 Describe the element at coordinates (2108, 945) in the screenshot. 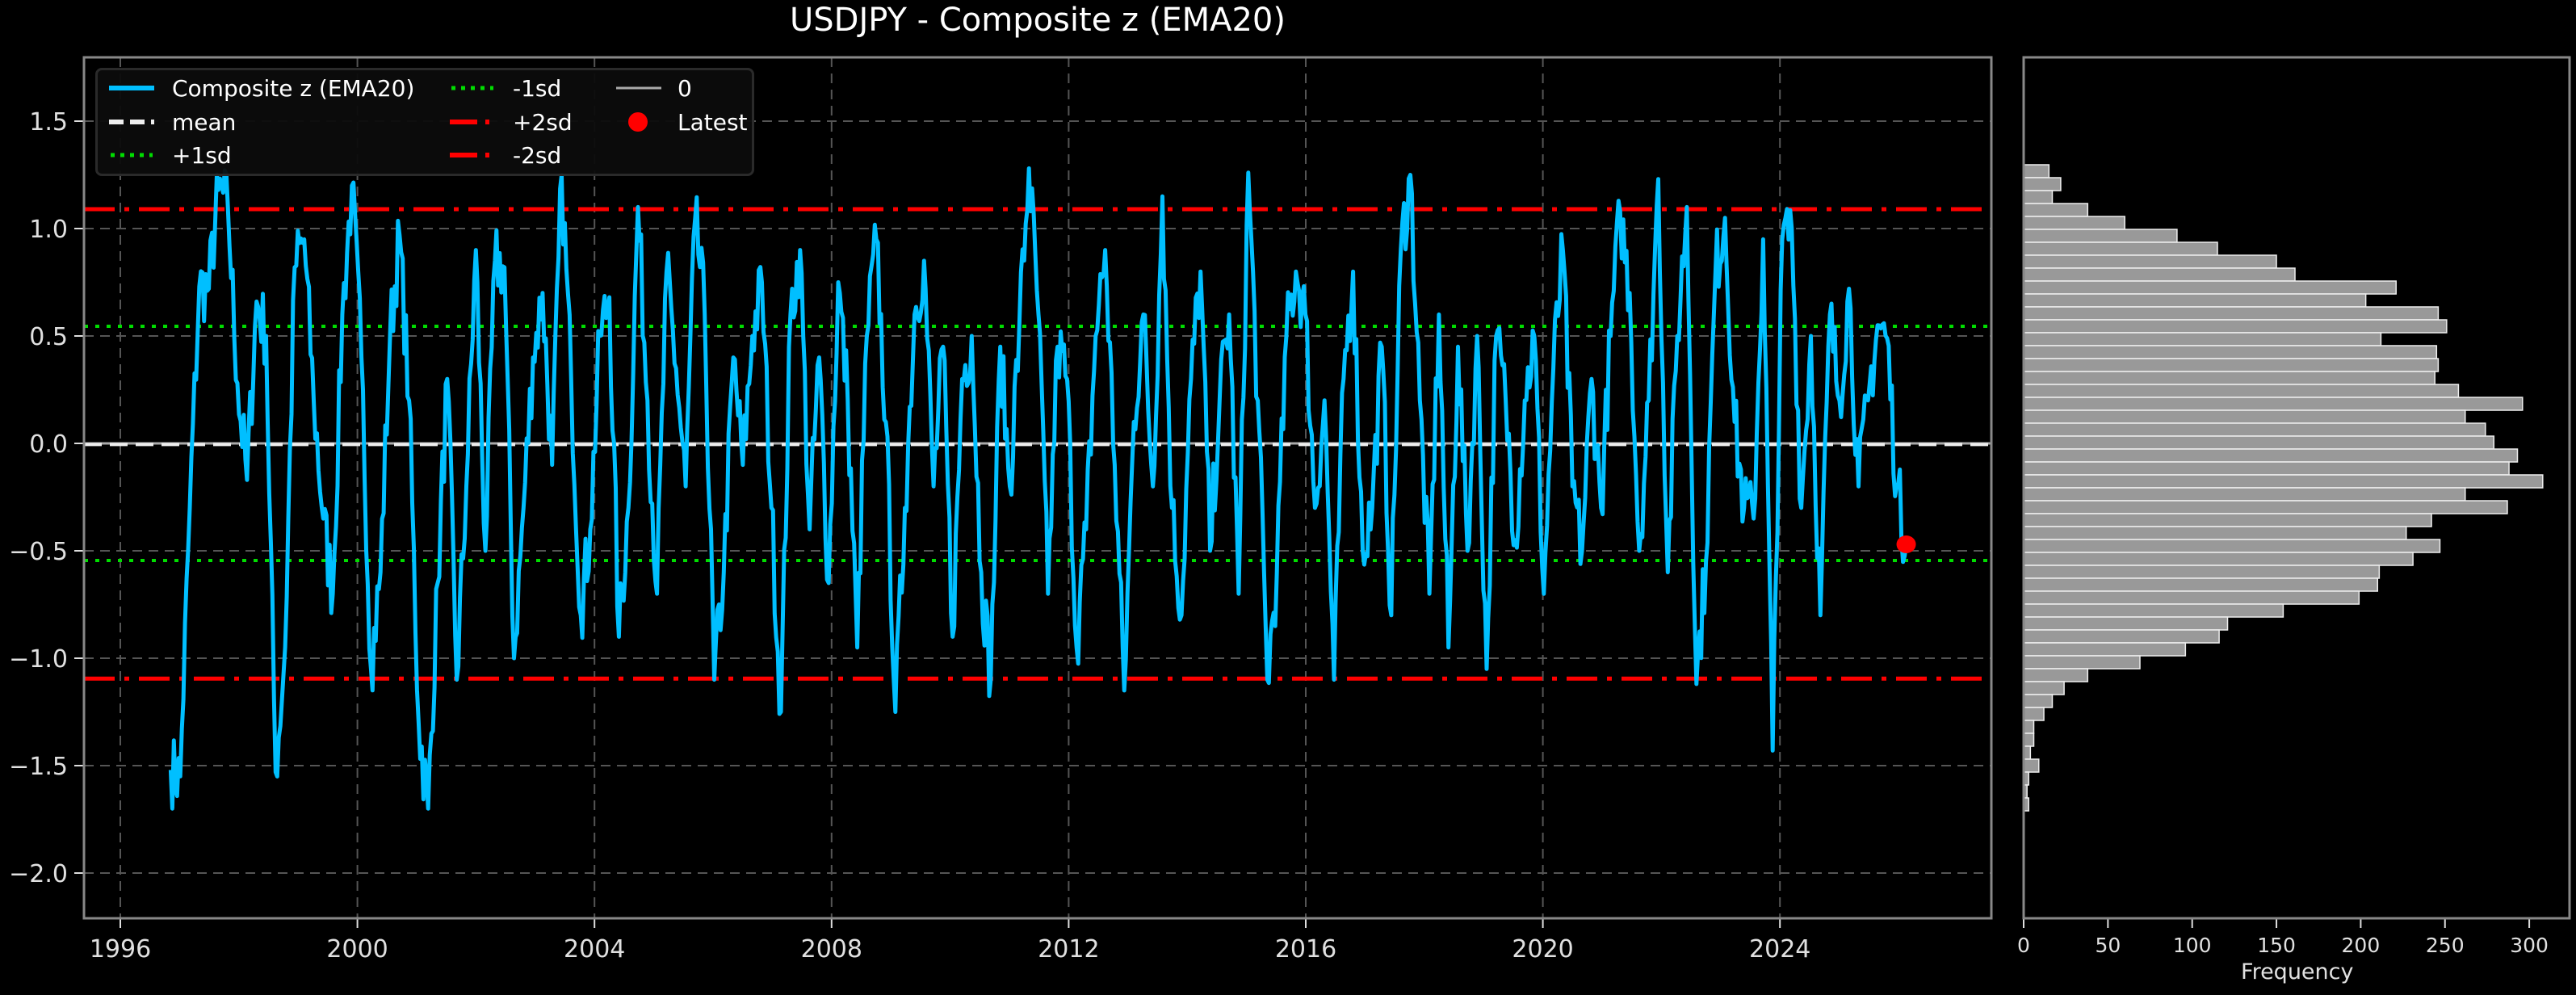

I see `hist-x-tick-label: 50` at that location.